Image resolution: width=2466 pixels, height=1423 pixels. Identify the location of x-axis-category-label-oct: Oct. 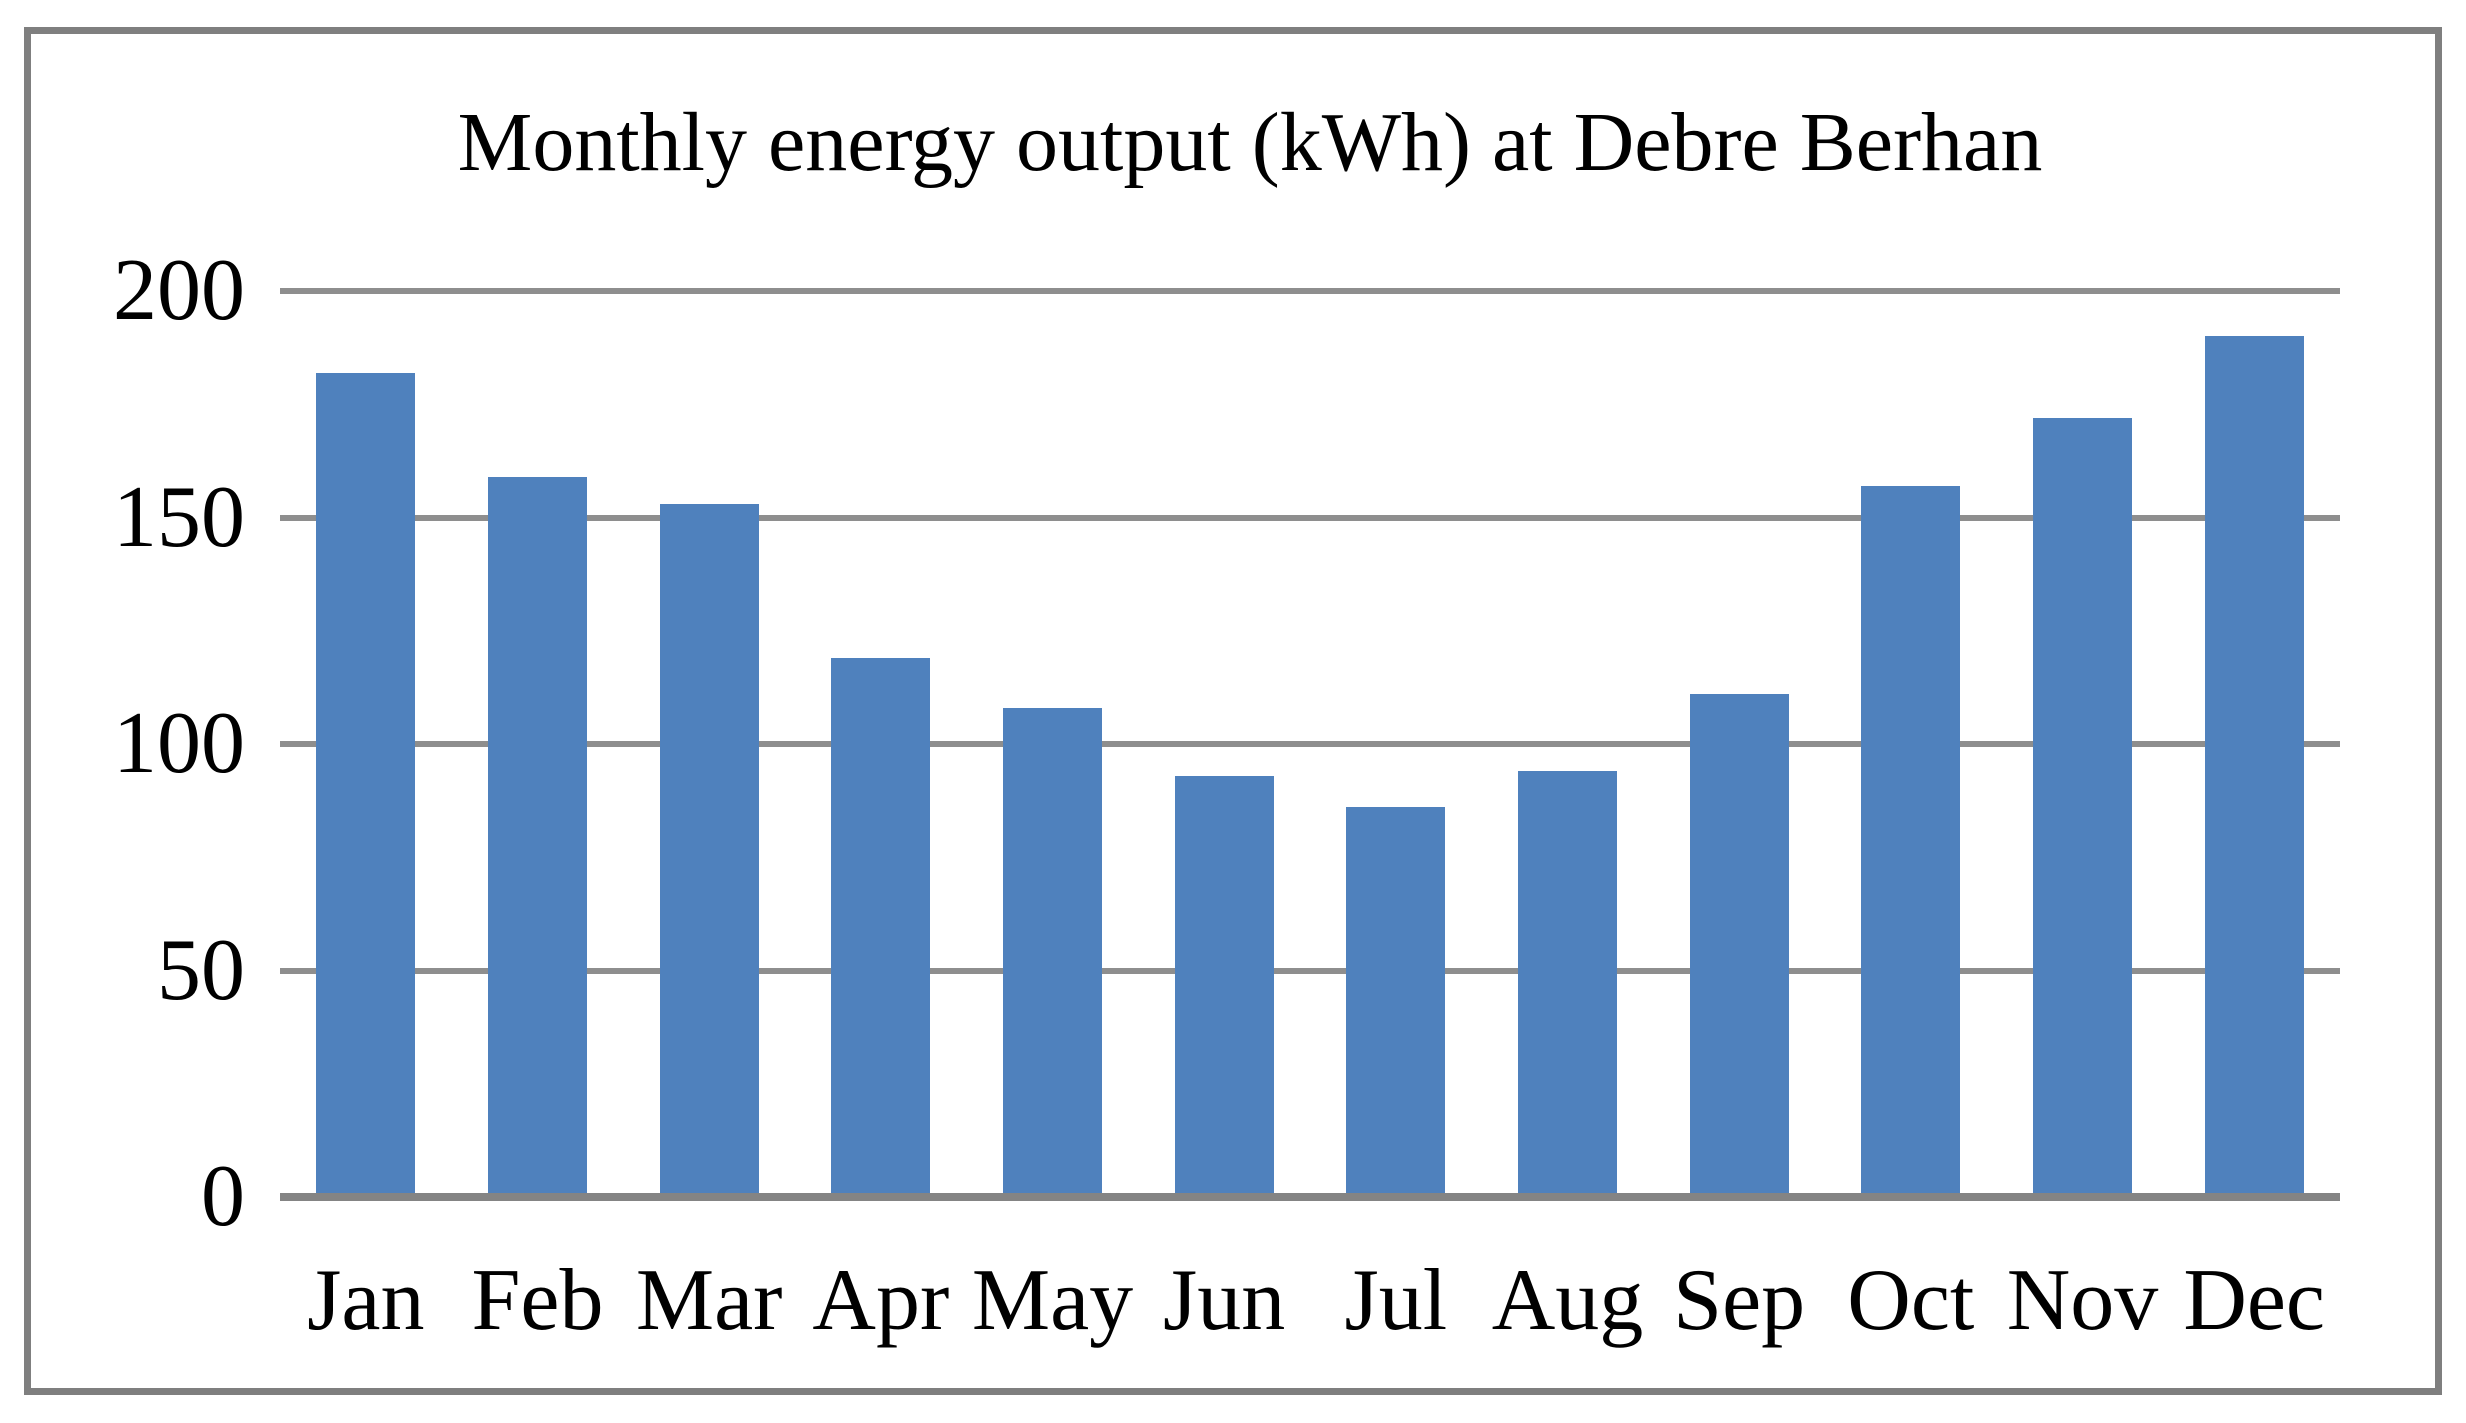
(1911, 1300).